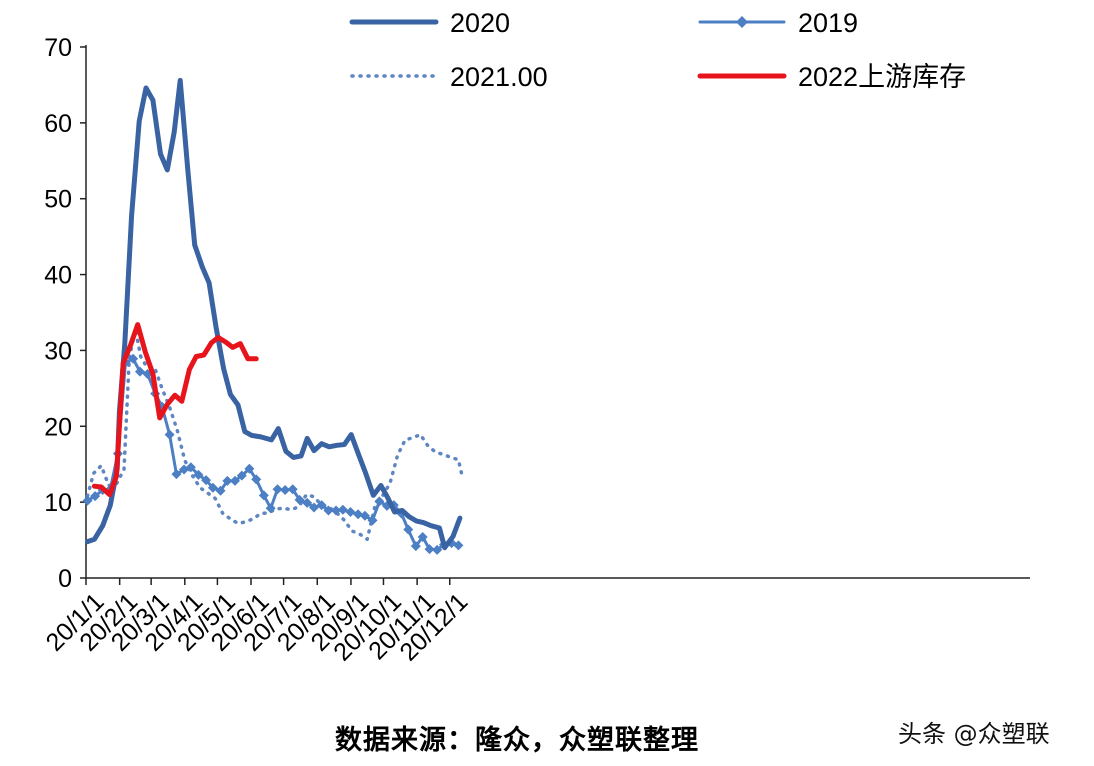 This screenshot has width=1094, height=766. I want to click on y-tick-label: 20, so click(58, 427).